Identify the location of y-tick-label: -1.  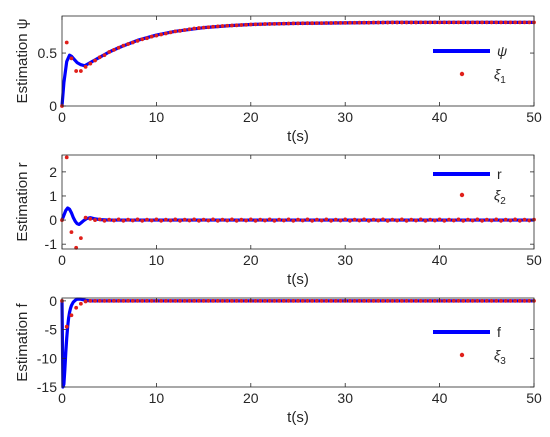
(51, 244).